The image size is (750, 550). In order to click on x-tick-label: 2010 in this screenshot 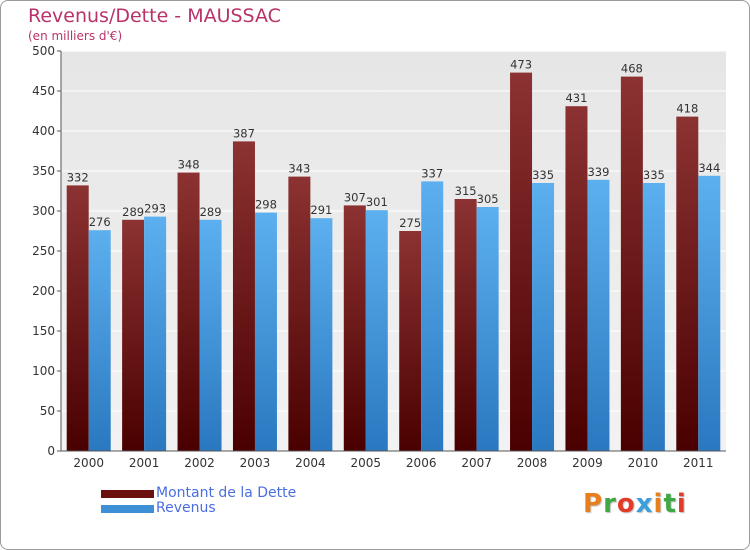, I will do `click(643, 463)`.